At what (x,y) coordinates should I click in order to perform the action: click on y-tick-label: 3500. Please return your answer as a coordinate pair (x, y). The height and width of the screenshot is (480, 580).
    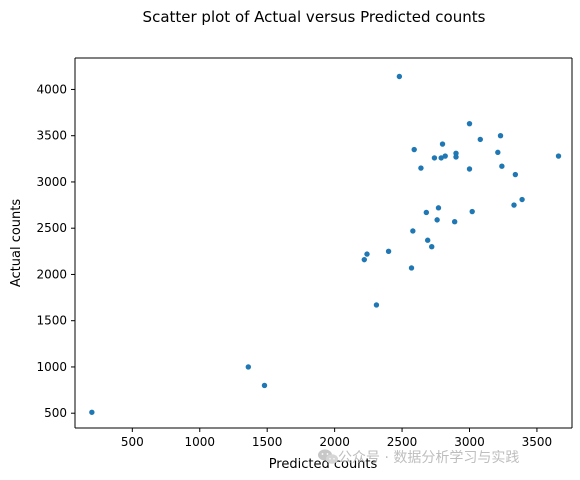
    Looking at the image, I should click on (51, 136).